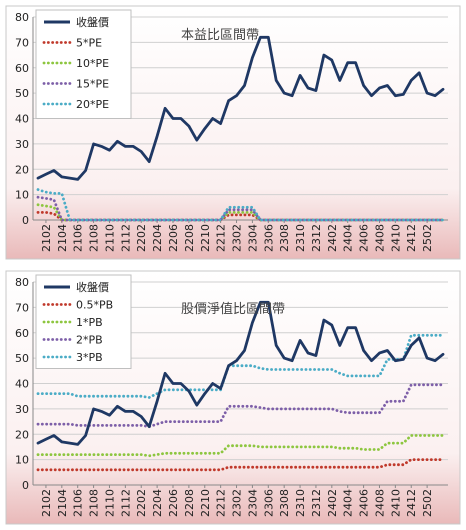 The height and width of the screenshot is (530, 466). Describe the element at coordinates (94, 305) in the screenshot. I see `legend-label: 0.5*PB` at that location.